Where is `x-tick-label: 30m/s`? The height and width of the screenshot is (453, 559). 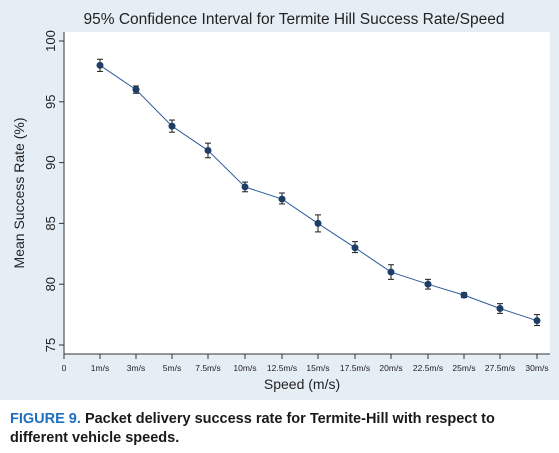
x-tick-label: 30m/s is located at coordinates (536, 368).